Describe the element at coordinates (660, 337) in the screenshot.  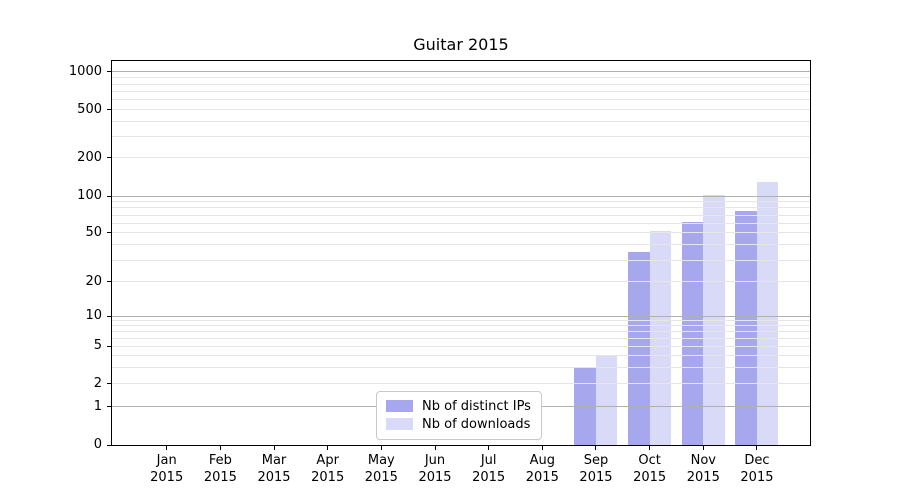
I see `bar-downloads-oct` at that location.